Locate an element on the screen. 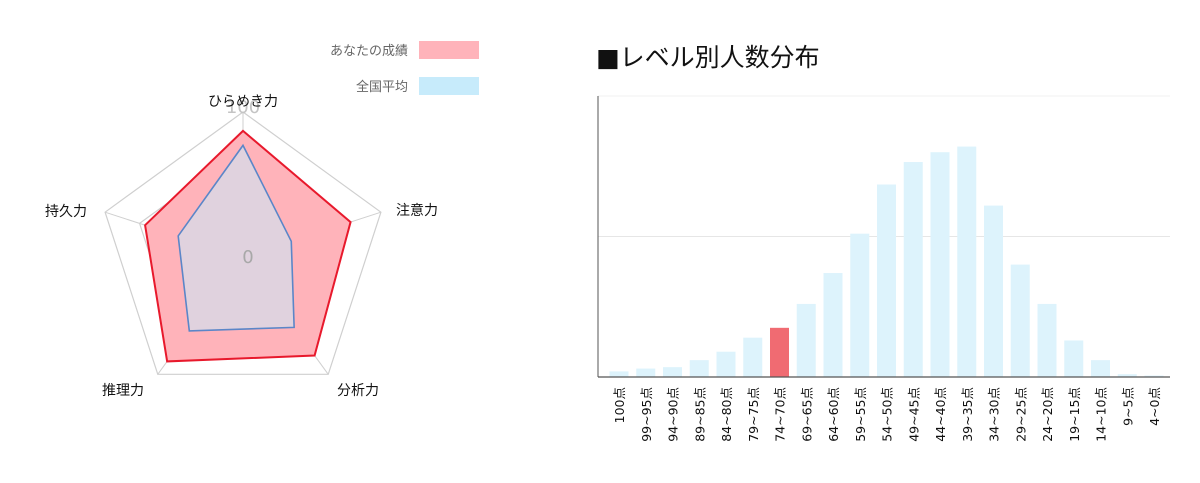 The width and height of the screenshot is (1200, 483). radar-axis-label: 持久力 is located at coordinates (66, 212).